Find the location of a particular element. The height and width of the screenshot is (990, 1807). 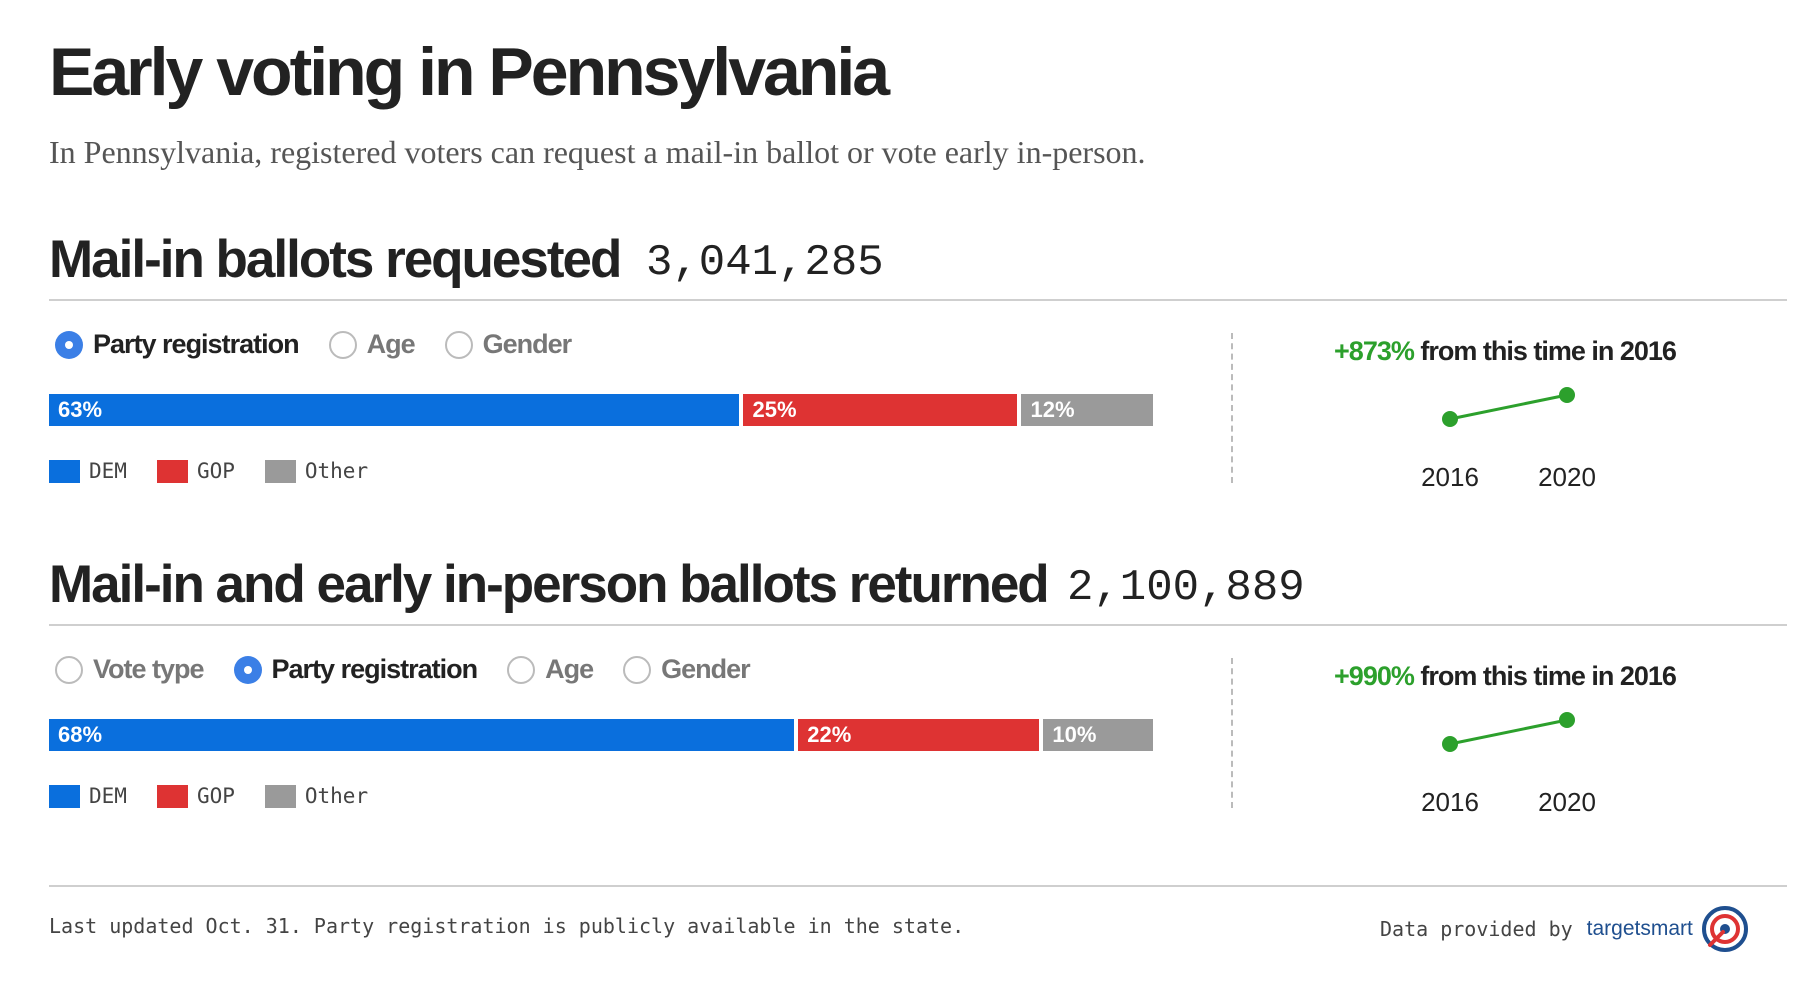

credit-label: Data provided by is located at coordinates (1476, 929).